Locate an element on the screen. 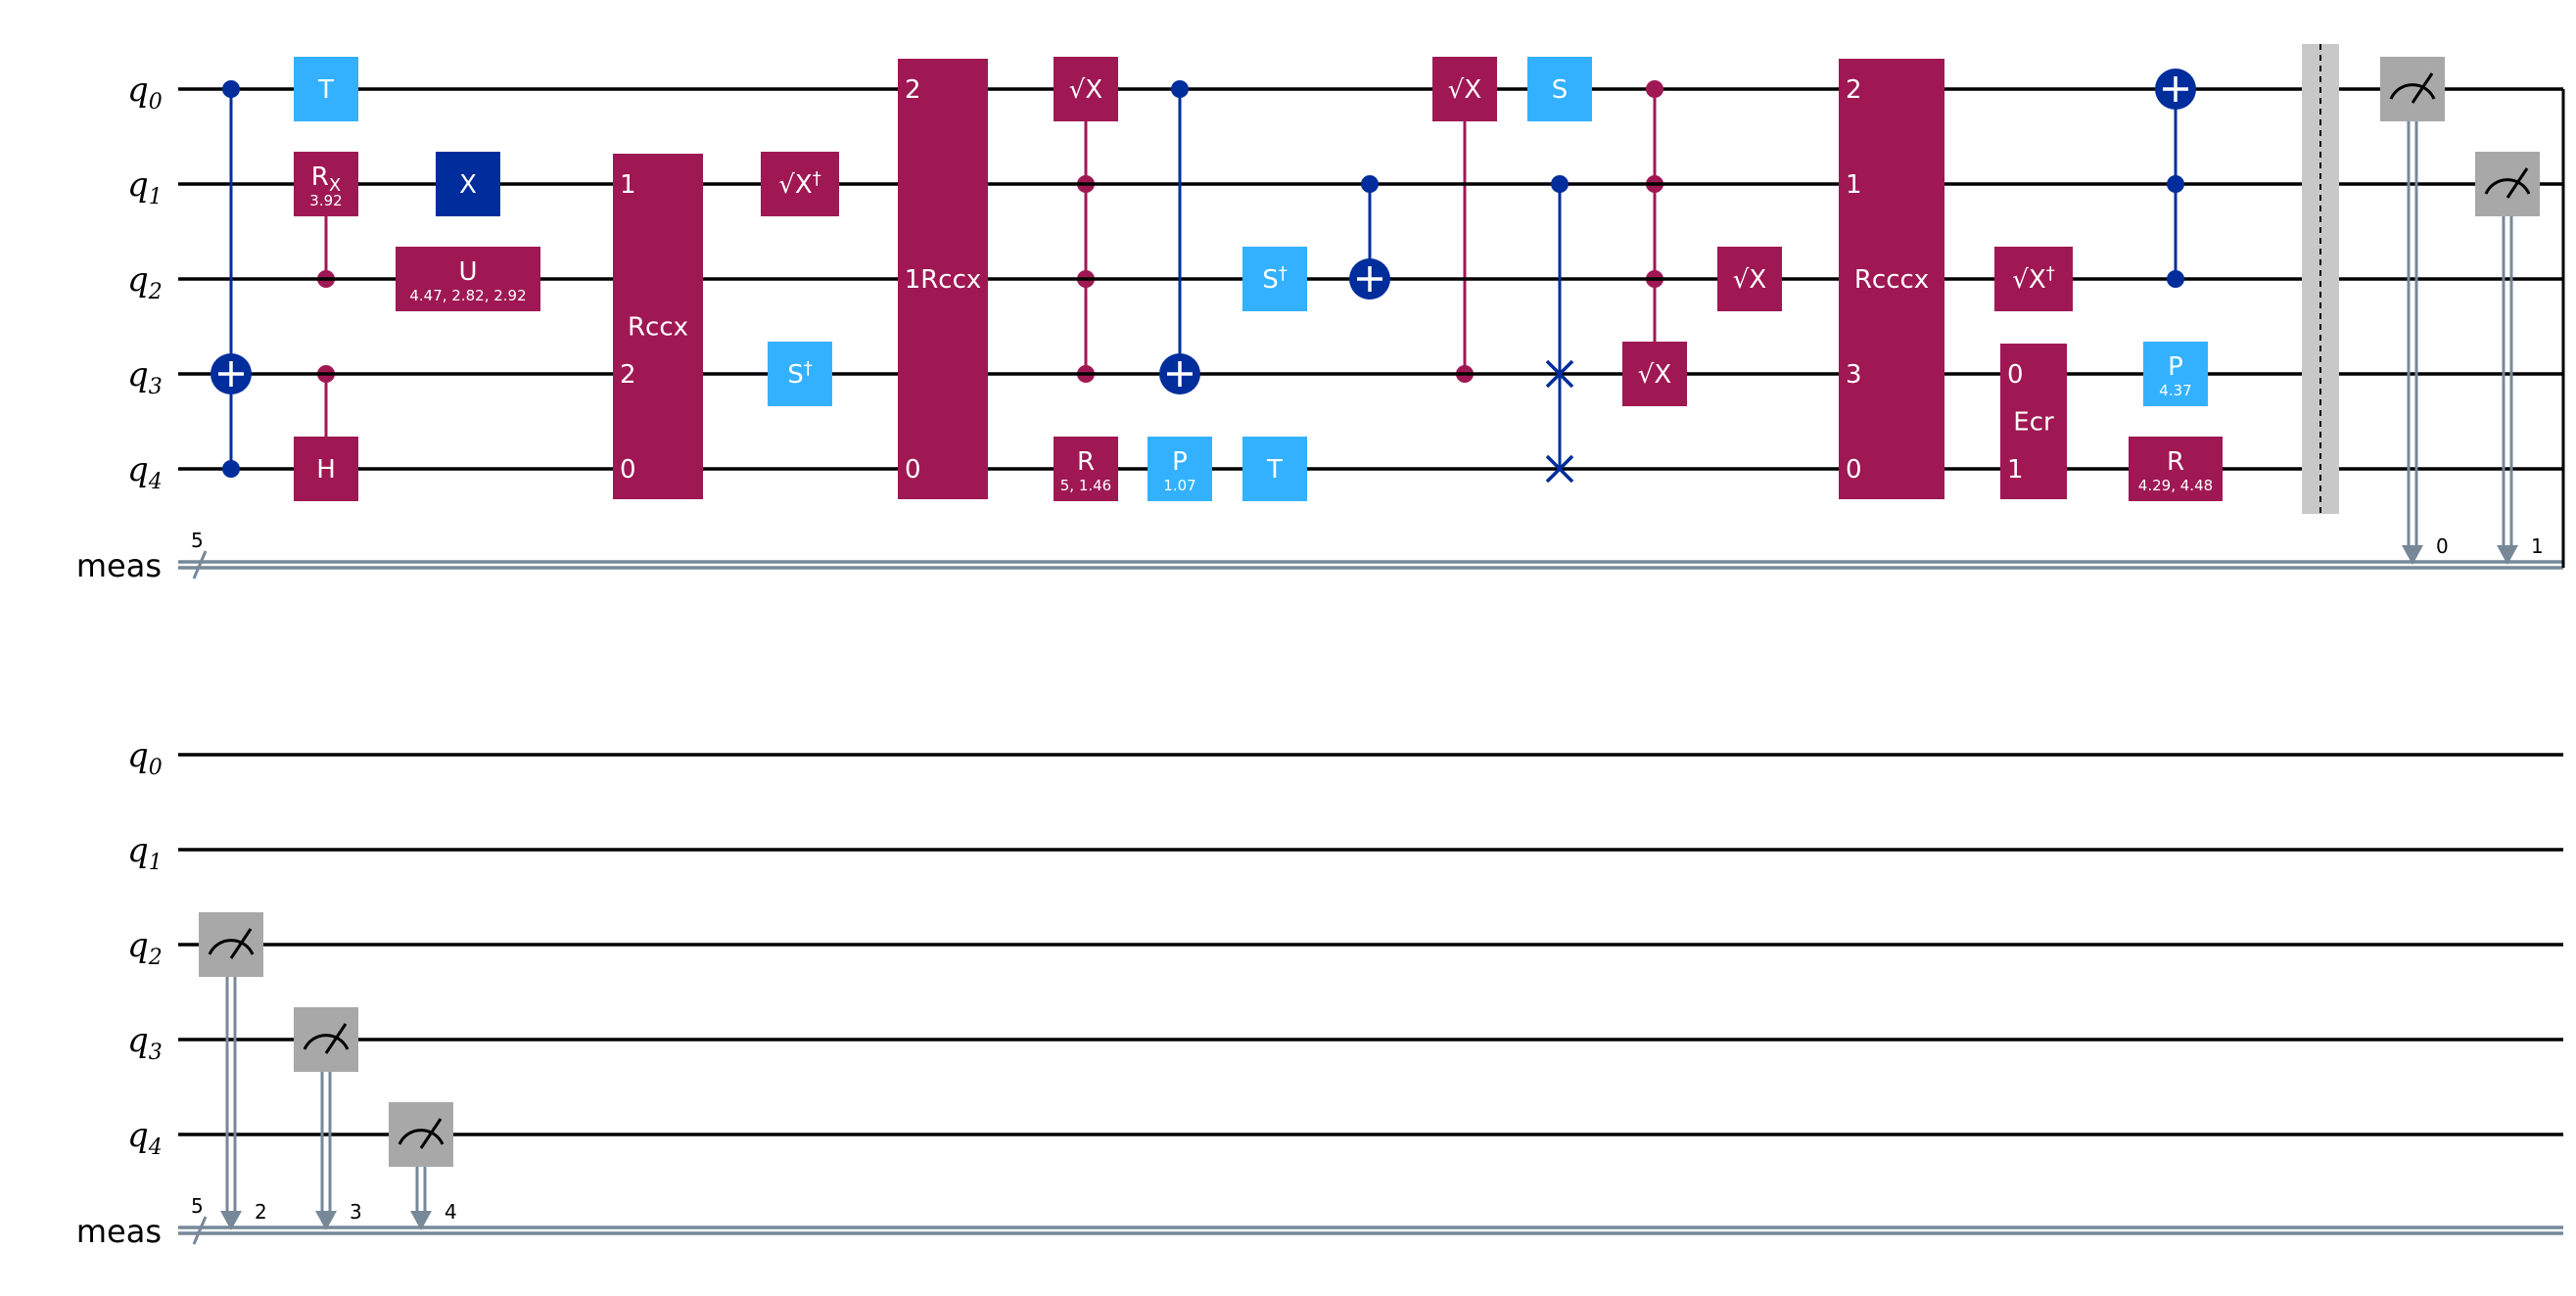 This screenshot has width=2576, height=1296. classical-bit-index: 2 is located at coordinates (261, 1212).